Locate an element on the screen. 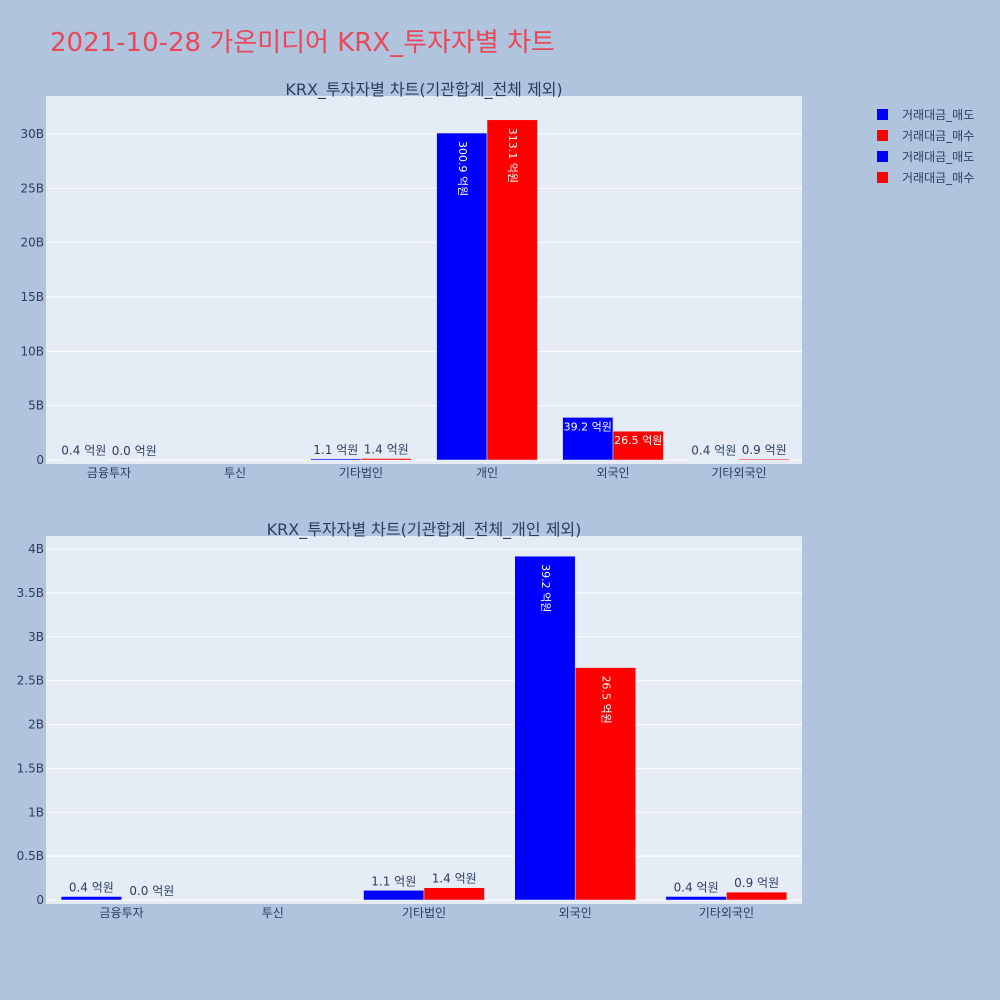 This screenshot has width=1000, height=1000. y-tick-label: 20B is located at coordinates (32, 243).